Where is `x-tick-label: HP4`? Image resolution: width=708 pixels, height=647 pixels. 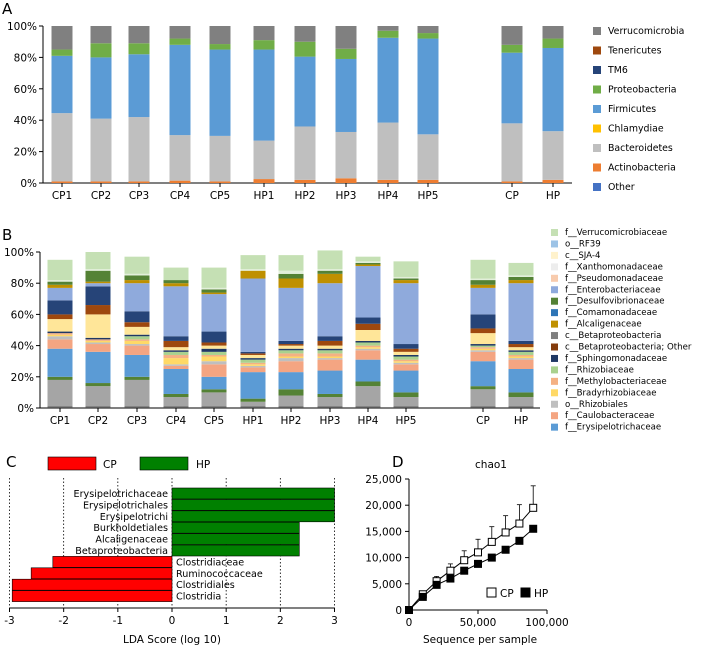
x-tick-label: HP4 is located at coordinates (388, 196).